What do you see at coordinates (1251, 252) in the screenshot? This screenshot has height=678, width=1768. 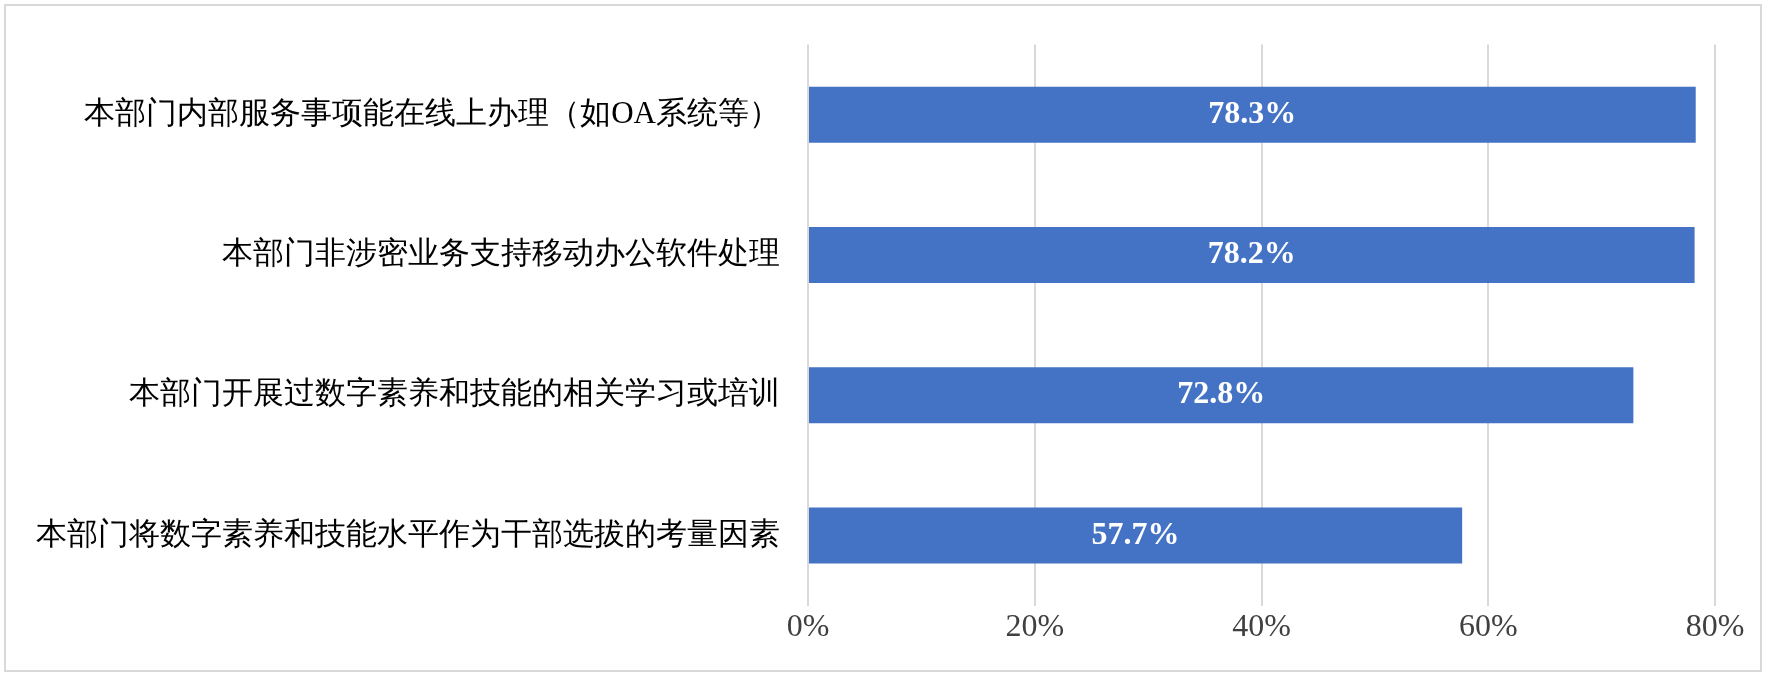 I see `data-label: 78.2%` at bounding box center [1251, 252].